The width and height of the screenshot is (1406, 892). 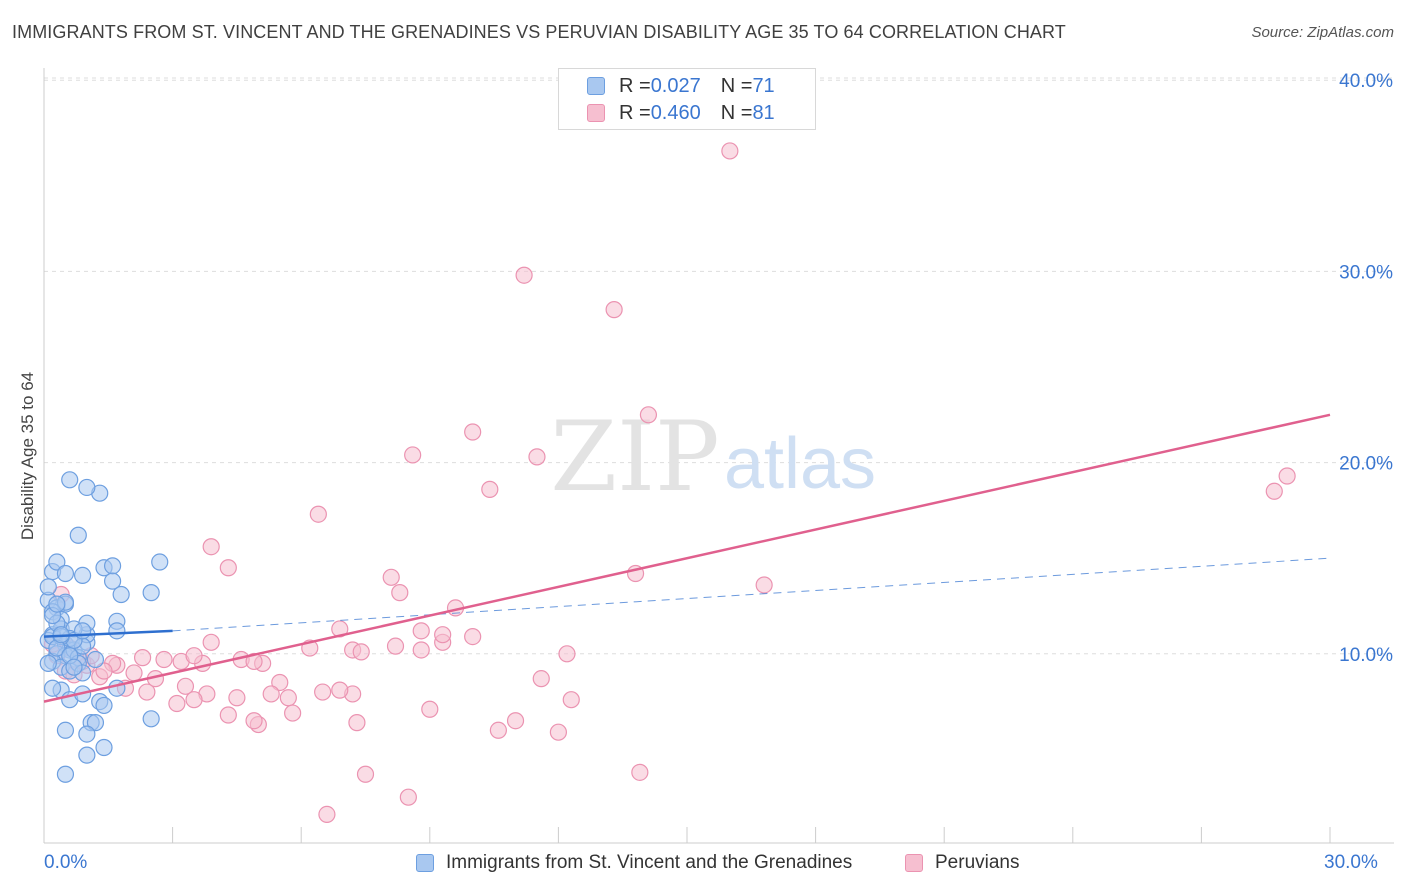 I want to click on legend-r-value: 0.460, so click(x=675, y=112).